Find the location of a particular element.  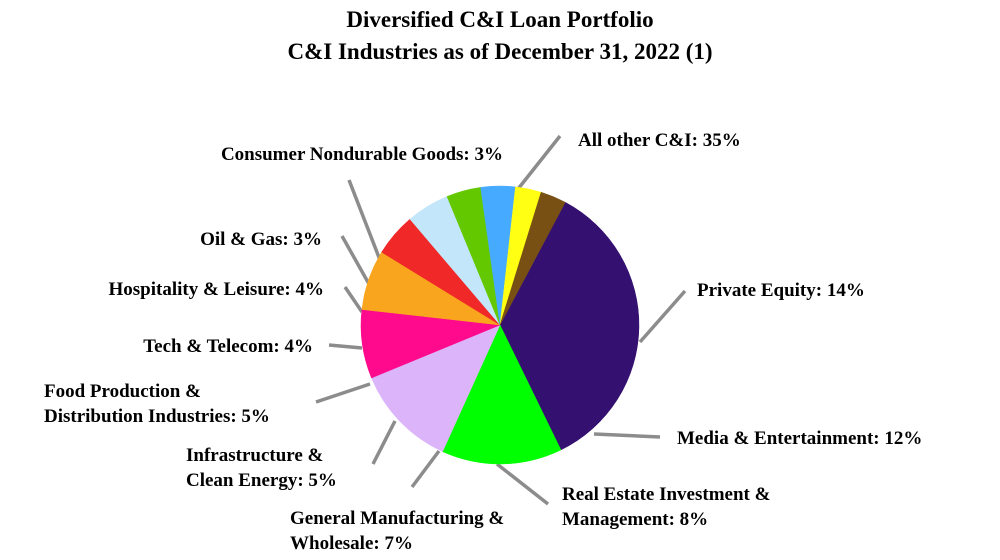

slice-label: Tech & Telecom: 4% is located at coordinates (228, 346).